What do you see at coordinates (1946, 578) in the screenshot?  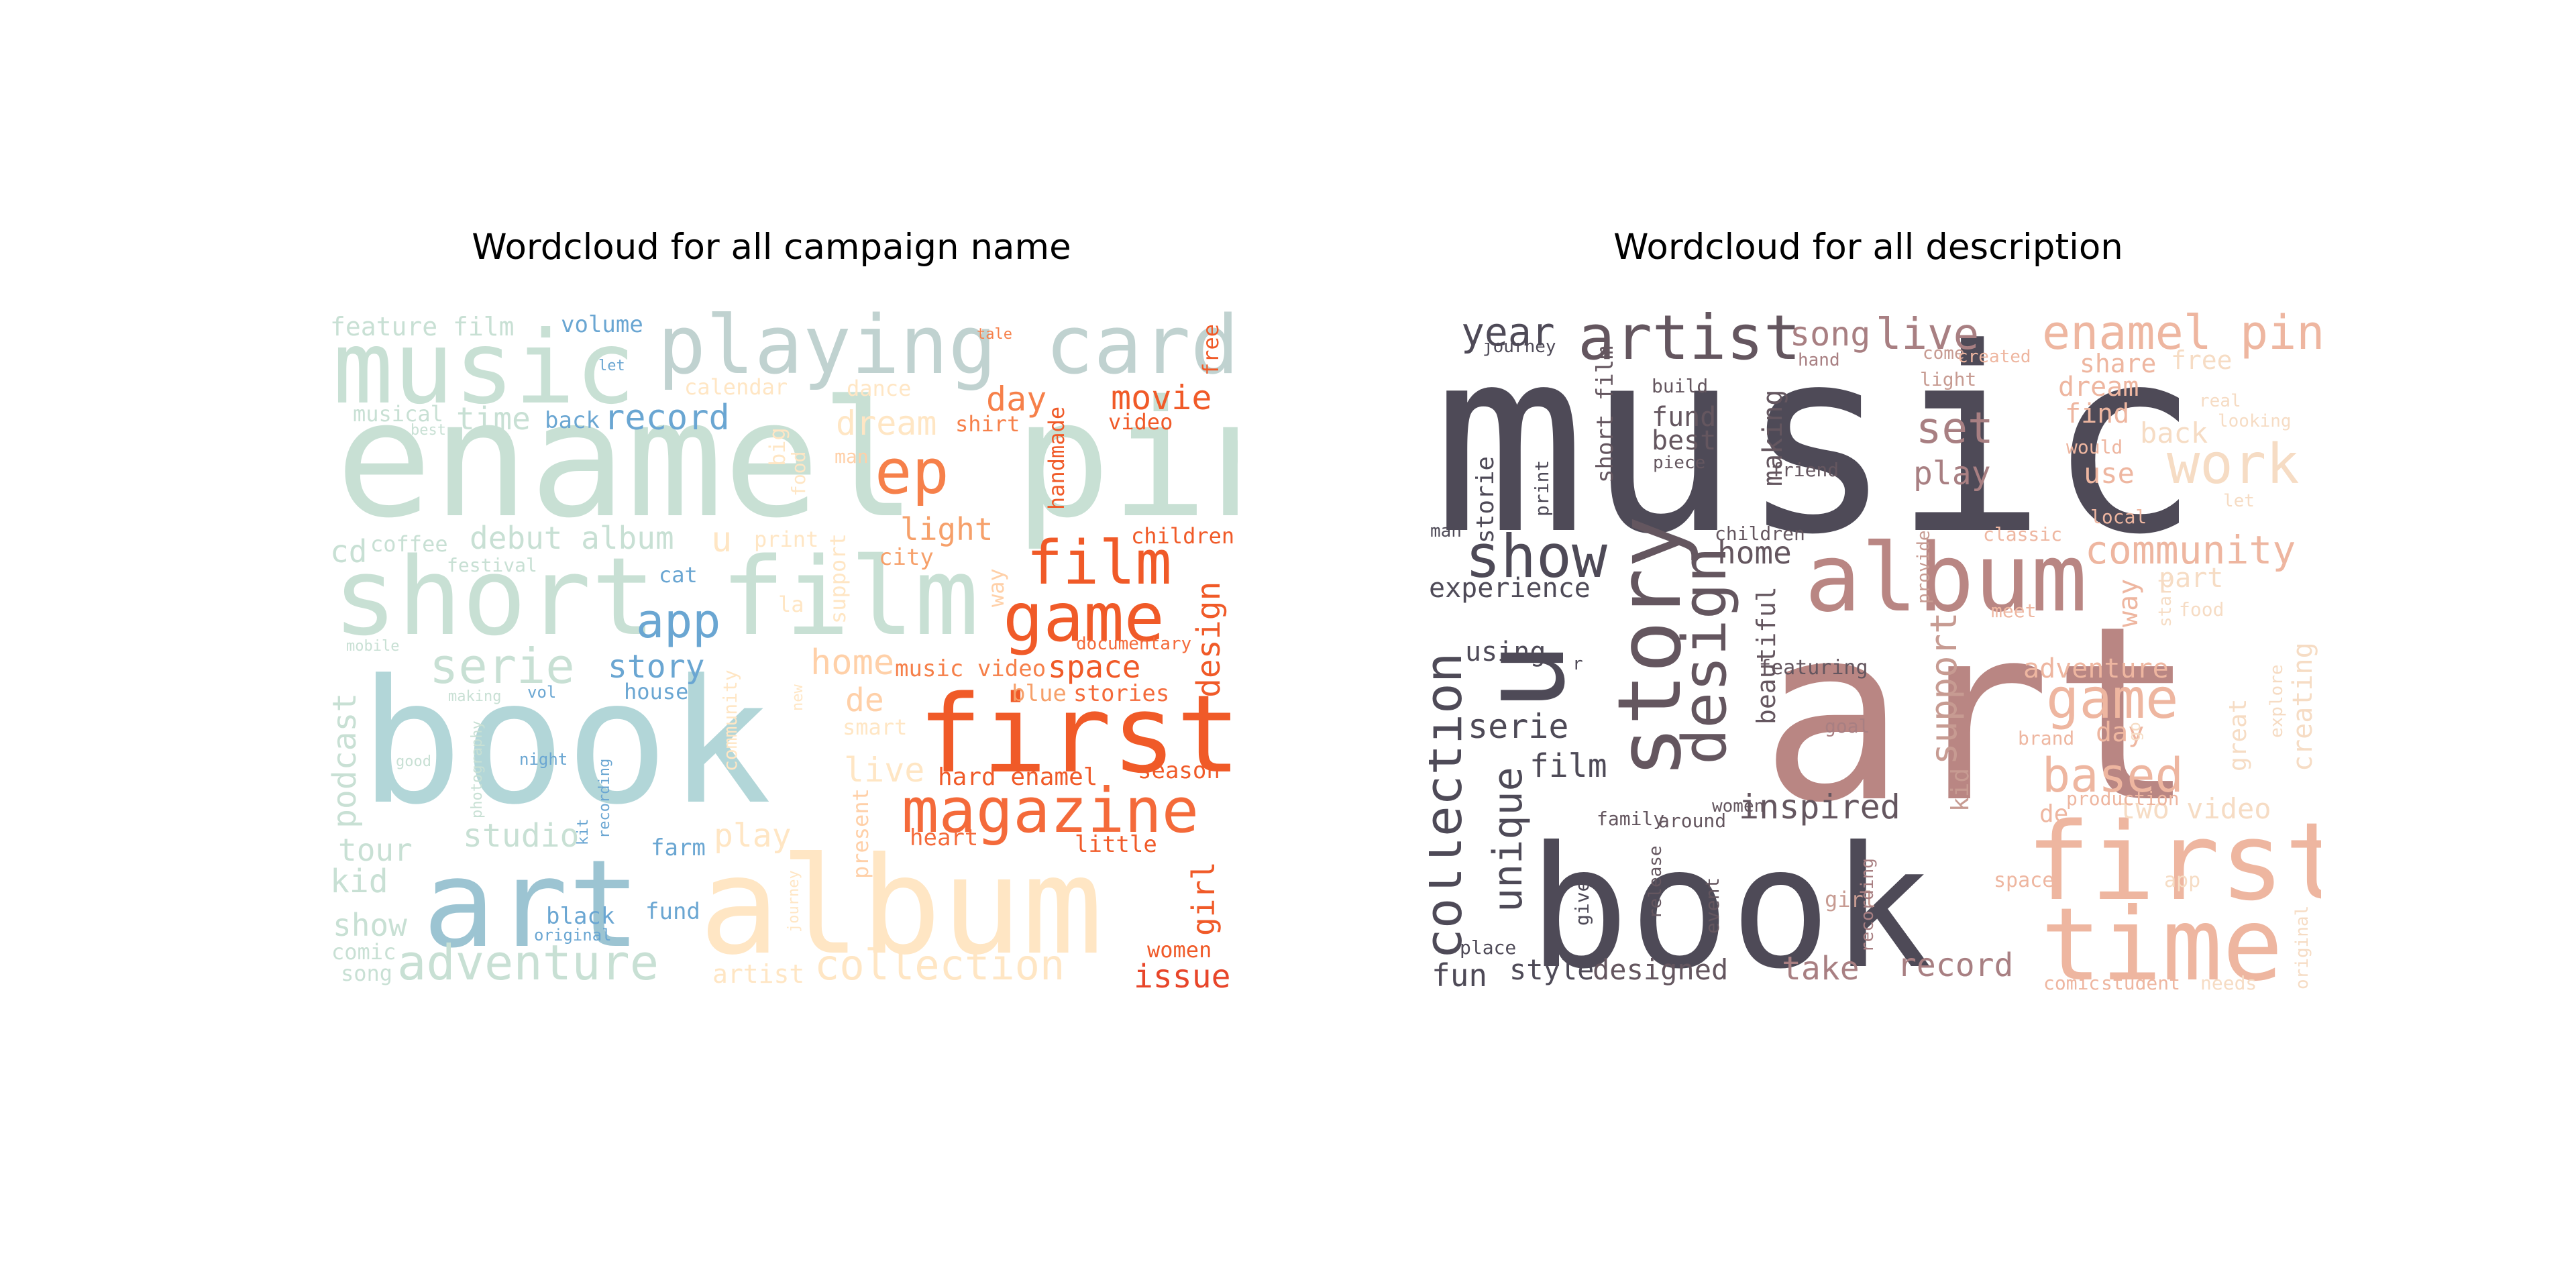 I see `wordcloud-right-word-album: album` at bounding box center [1946, 578].